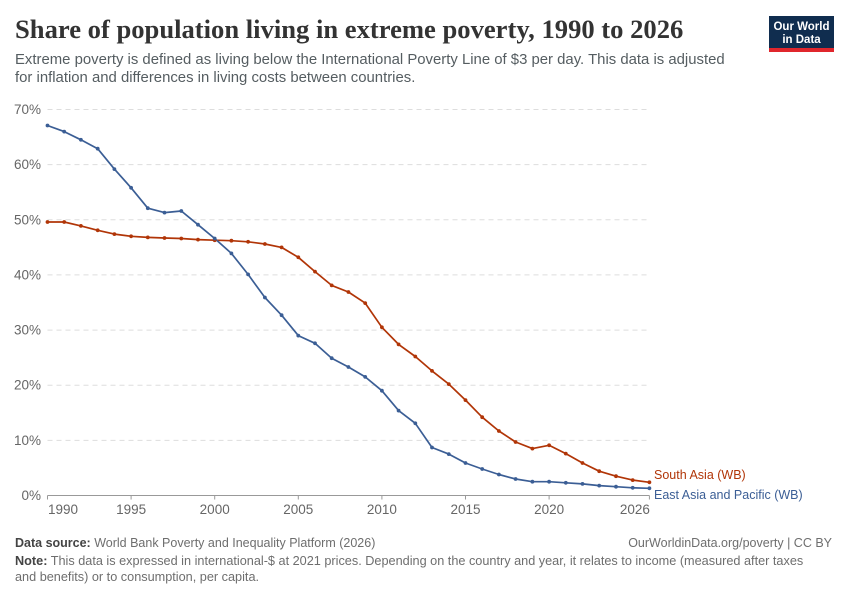 This screenshot has height=600, width=850. I want to click on svg-text: 0%, so click(31, 495).